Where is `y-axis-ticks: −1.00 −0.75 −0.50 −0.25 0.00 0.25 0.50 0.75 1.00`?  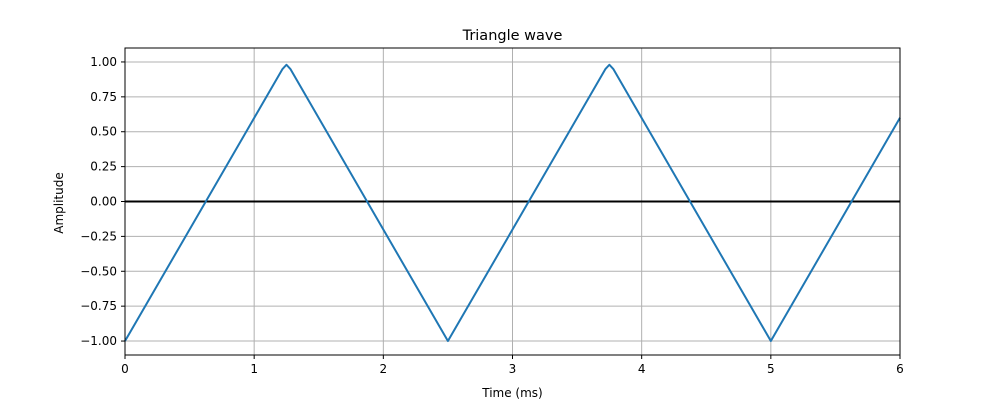 y-axis-ticks: −1.00 −0.75 −0.50 −0.25 0.00 0.25 0.50 0.75 1.00 is located at coordinates (102, 201).